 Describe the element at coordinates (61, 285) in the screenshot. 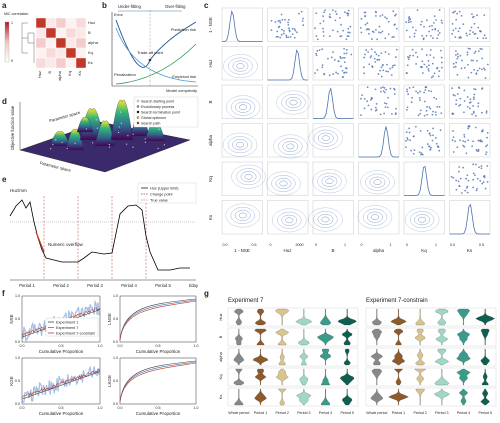

I see `label: Period 2` at that location.